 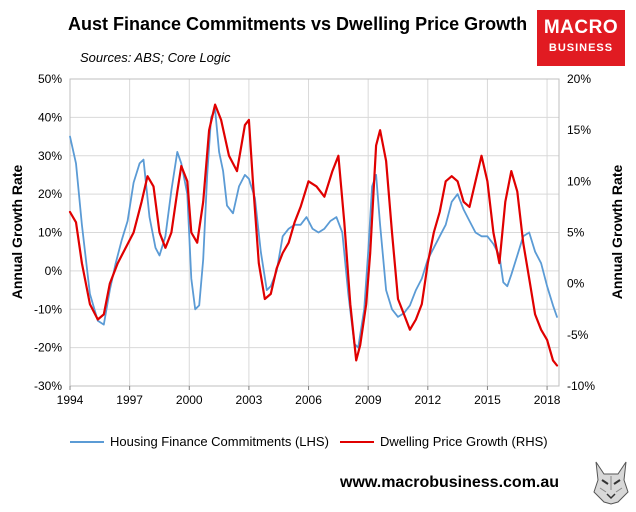 What do you see at coordinates (581, 27) in the screenshot?
I see `logo-line-1: MACRO` at bounding box center [581, 27].